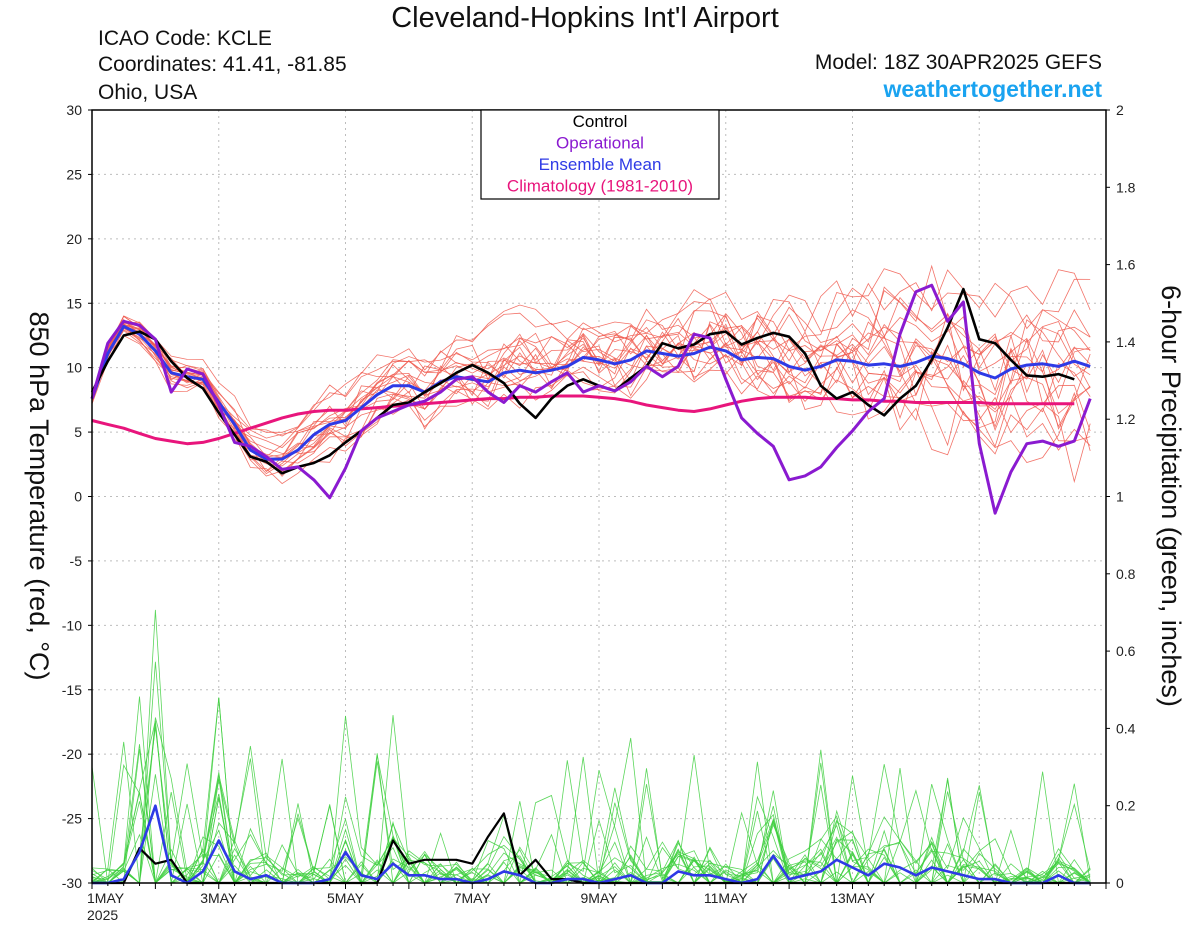 The width and height of the screenshot is (1200, 927). What do you see at coordinates (72, 690) in the screenshot?
I see `y-tick-label: -15` at bounding box center [72, 690].